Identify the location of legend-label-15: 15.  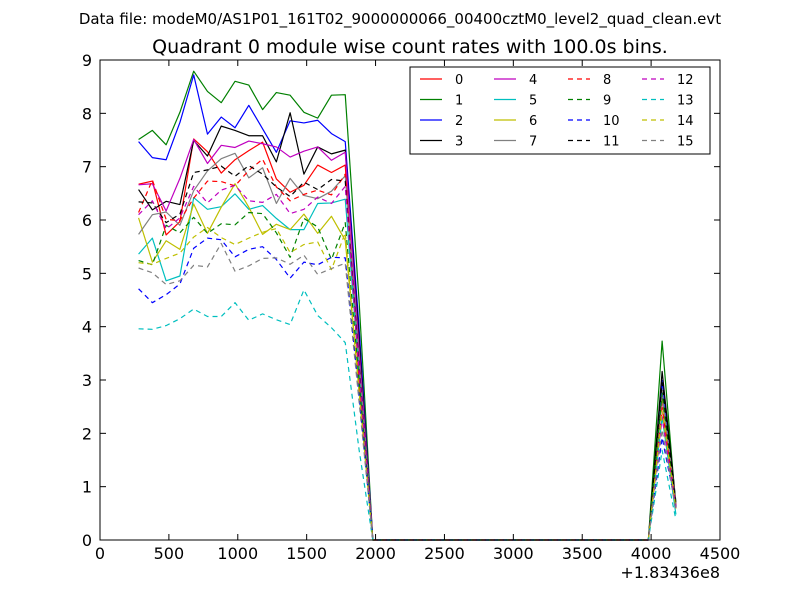
(685, 142).